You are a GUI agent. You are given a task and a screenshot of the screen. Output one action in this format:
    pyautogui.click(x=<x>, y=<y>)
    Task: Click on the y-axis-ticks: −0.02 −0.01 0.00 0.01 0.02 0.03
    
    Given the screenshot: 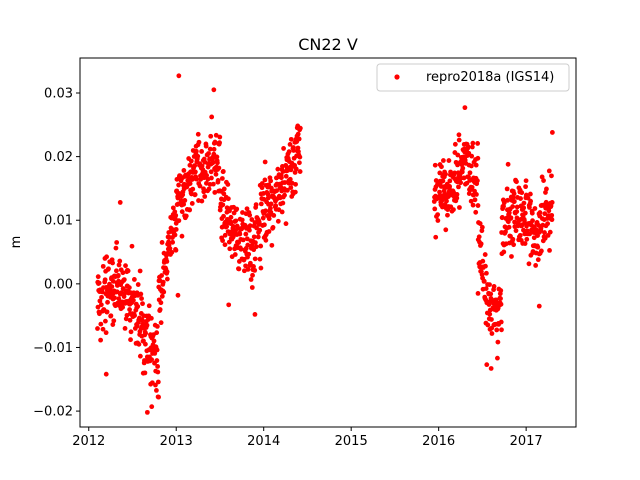 What is the action you would take?
    pyautogui.click(x=56, y=253)
    